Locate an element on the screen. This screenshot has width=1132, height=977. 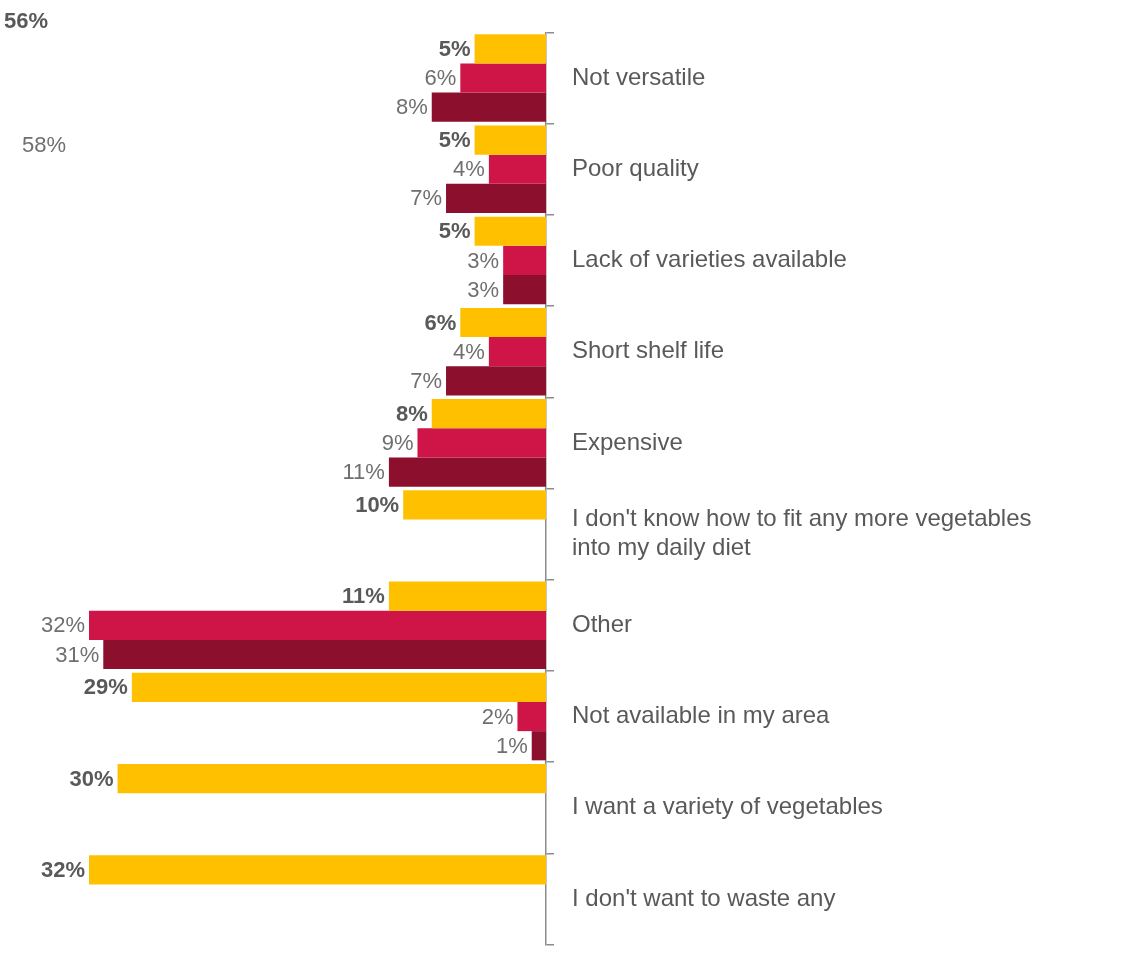
y-tick-label: Not available in my area is located at coordinates (701, 715).